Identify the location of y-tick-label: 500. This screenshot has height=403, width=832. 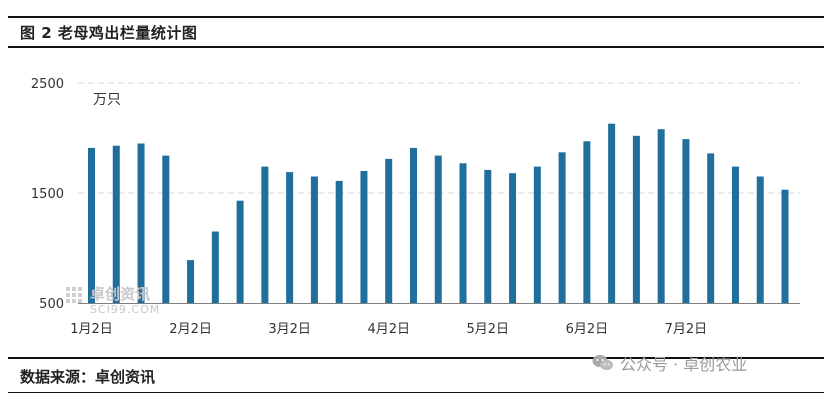
(51, 304).